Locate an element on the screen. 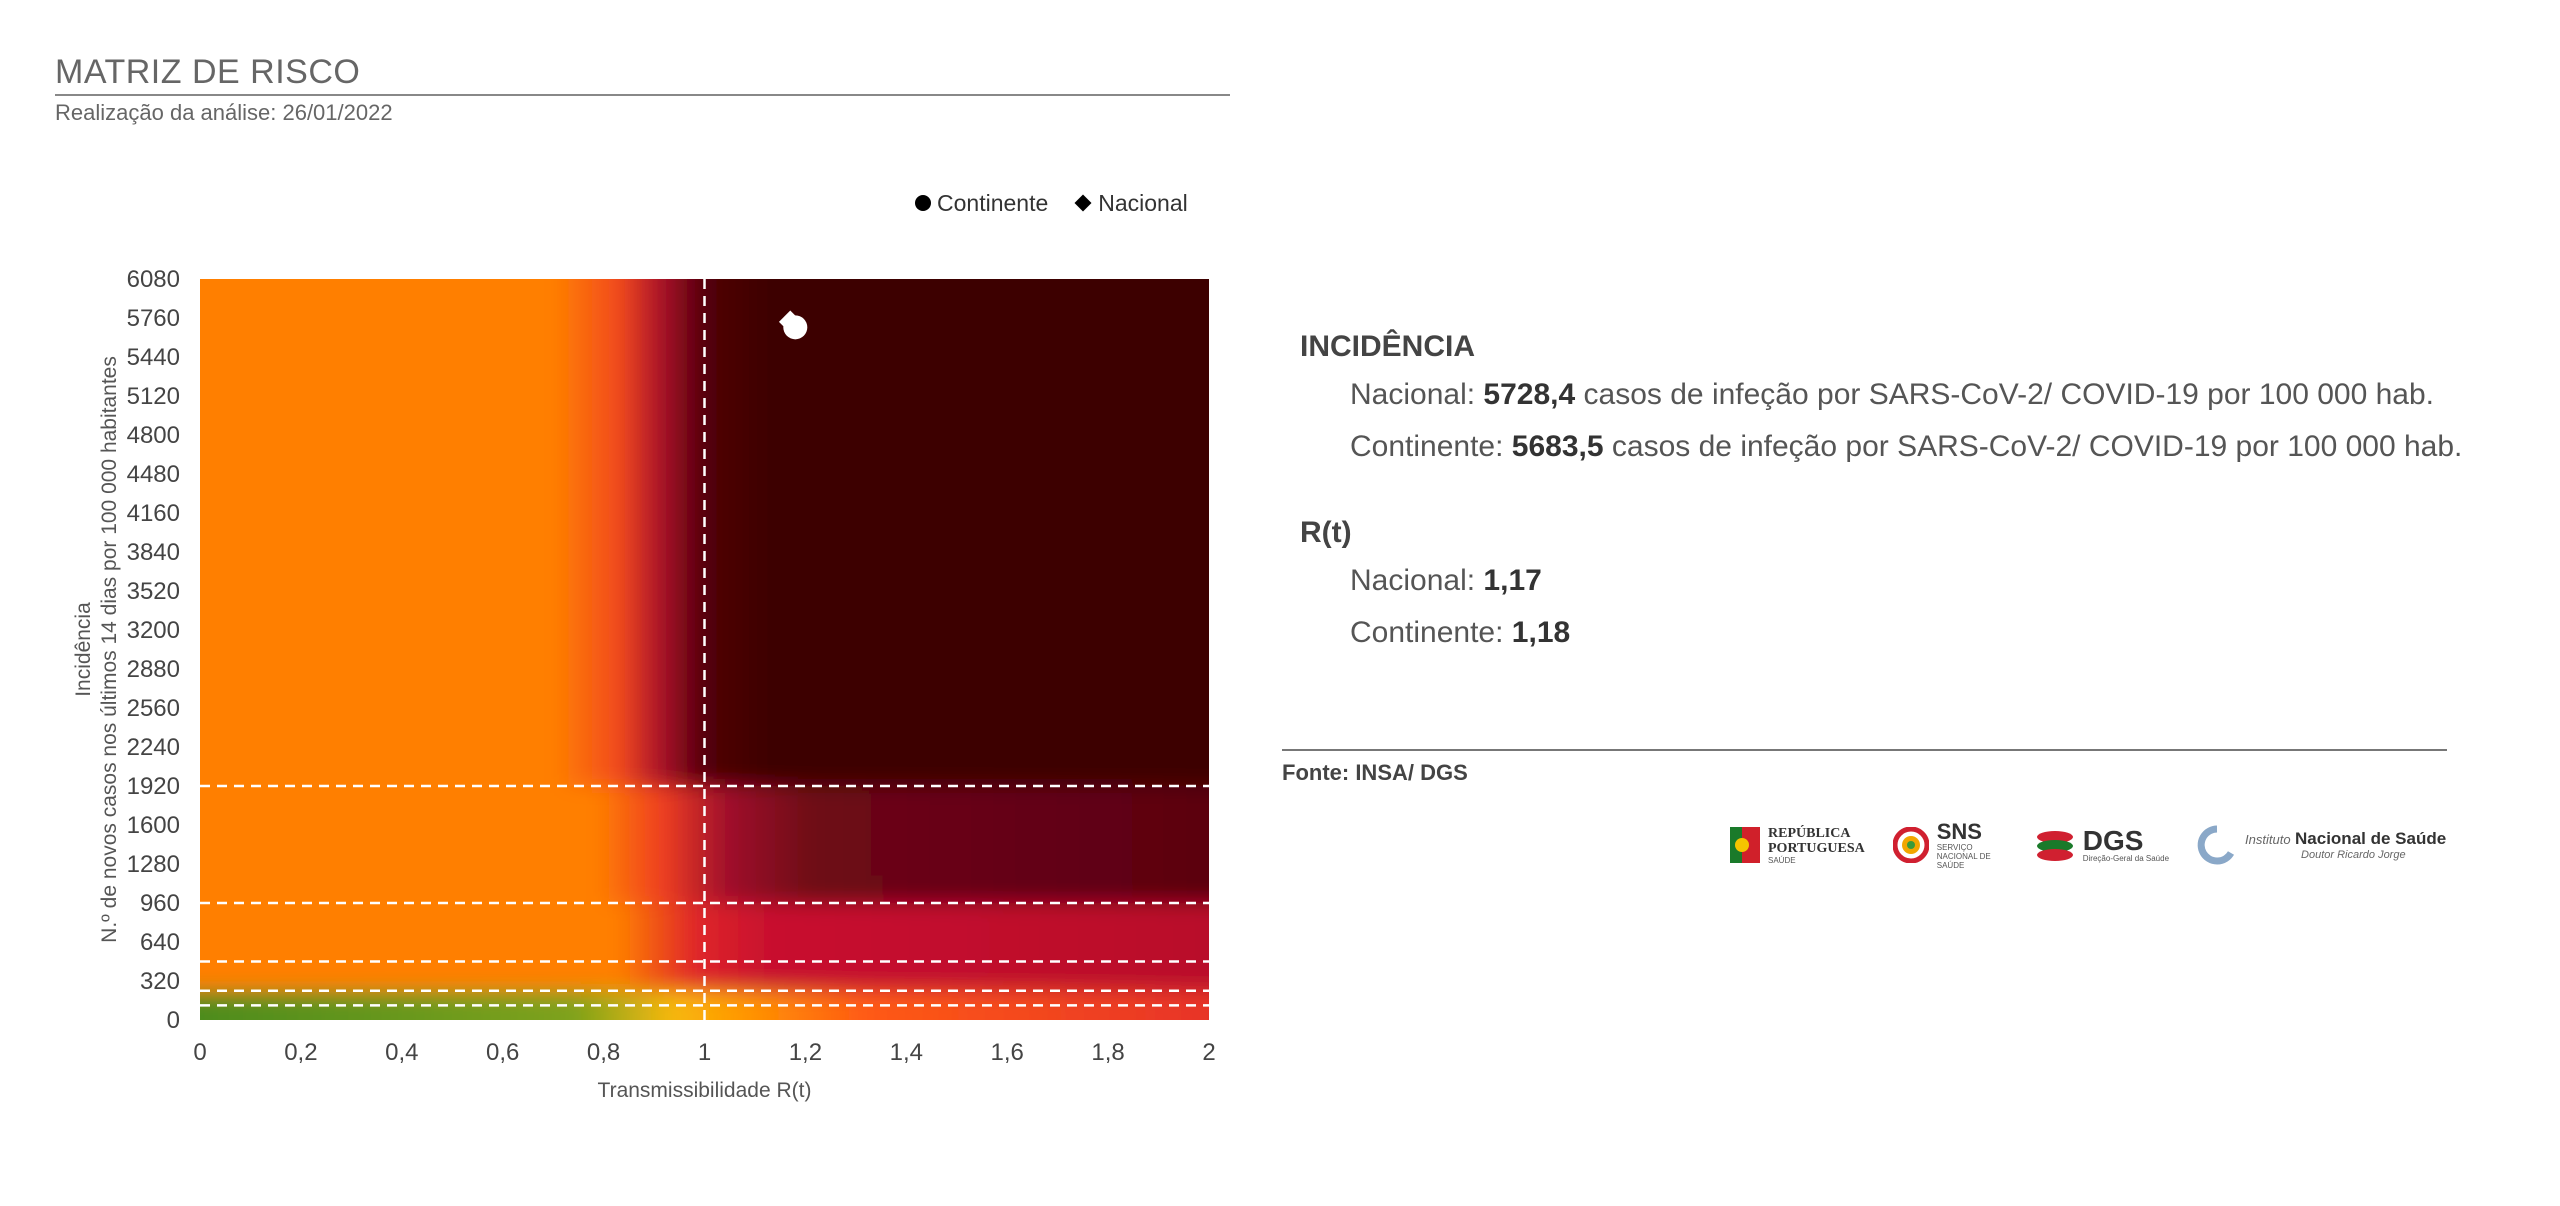 This screenshot has height=1206, width=2560. x-tick-label: 1 is located at coordinates (704, 1052).